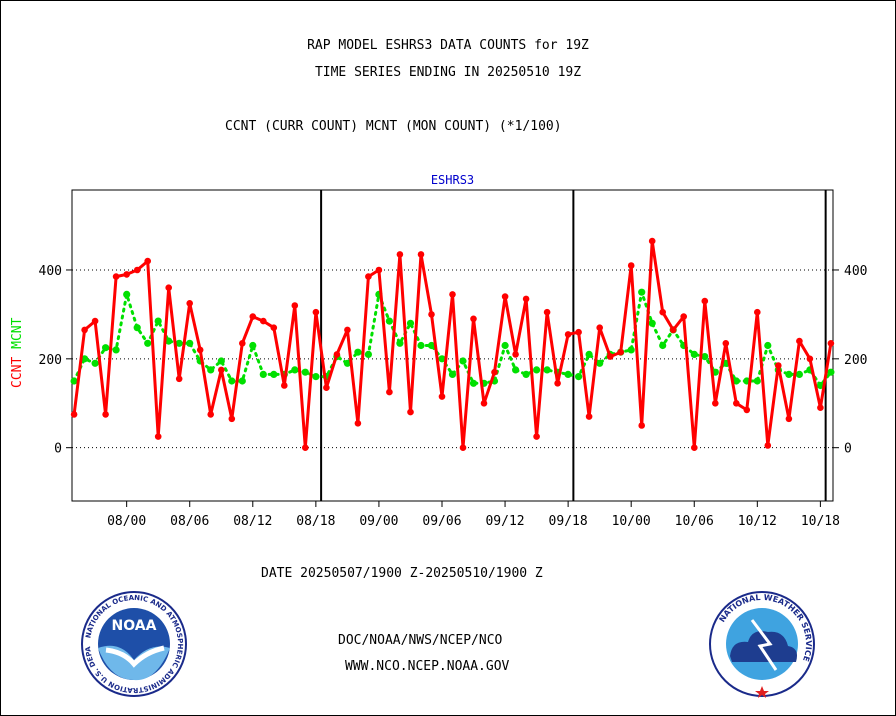 The image size is (896, 716). I want to click on x-tick-label: 10/06, so click(694, 521).